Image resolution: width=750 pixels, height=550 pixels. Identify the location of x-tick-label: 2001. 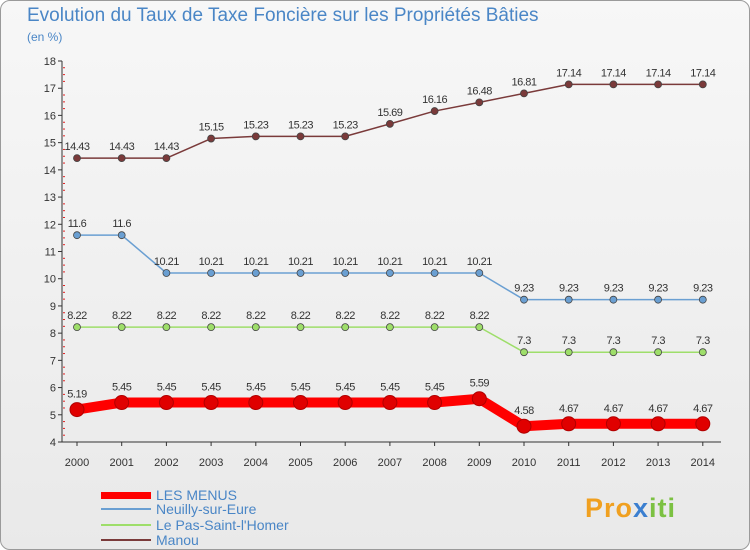
(121, 463).